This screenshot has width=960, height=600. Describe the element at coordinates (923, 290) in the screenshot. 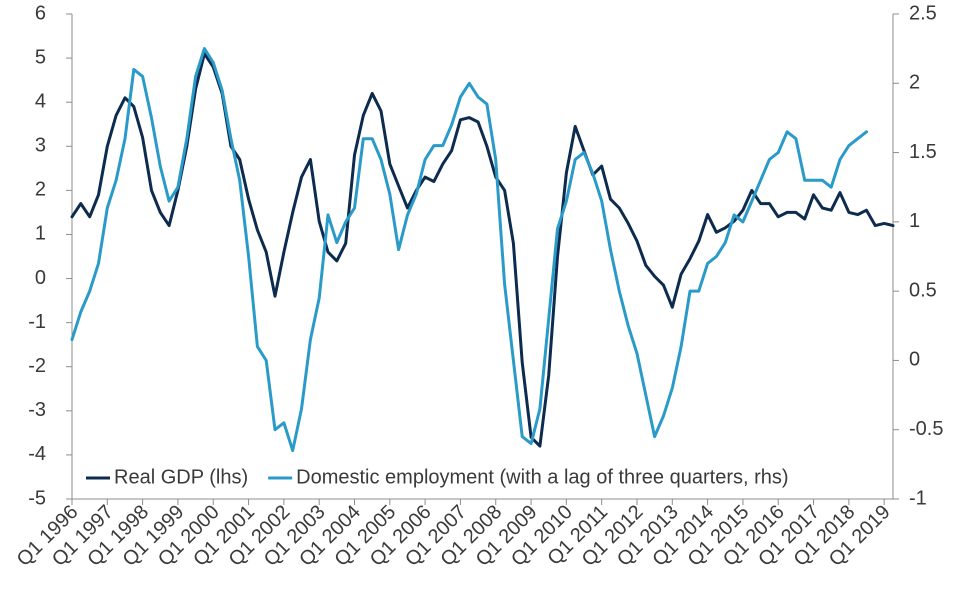

I see `right-tick-label: 0.5` at that location.